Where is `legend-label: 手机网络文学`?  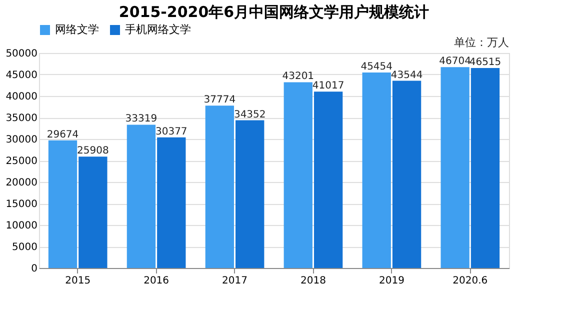 legend-label: 手机网络文学 is located at coordinates (158, 29).